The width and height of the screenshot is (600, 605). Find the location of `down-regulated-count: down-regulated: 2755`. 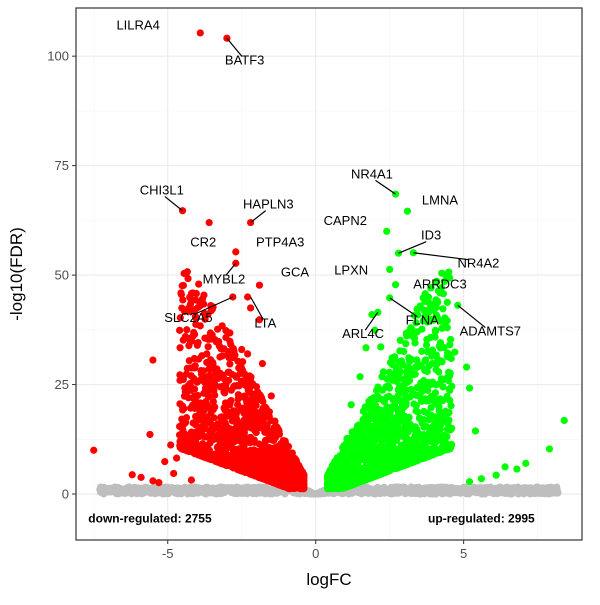

down-regulated-count: down-regulated: 2755 is located at coordinates (150, 519).